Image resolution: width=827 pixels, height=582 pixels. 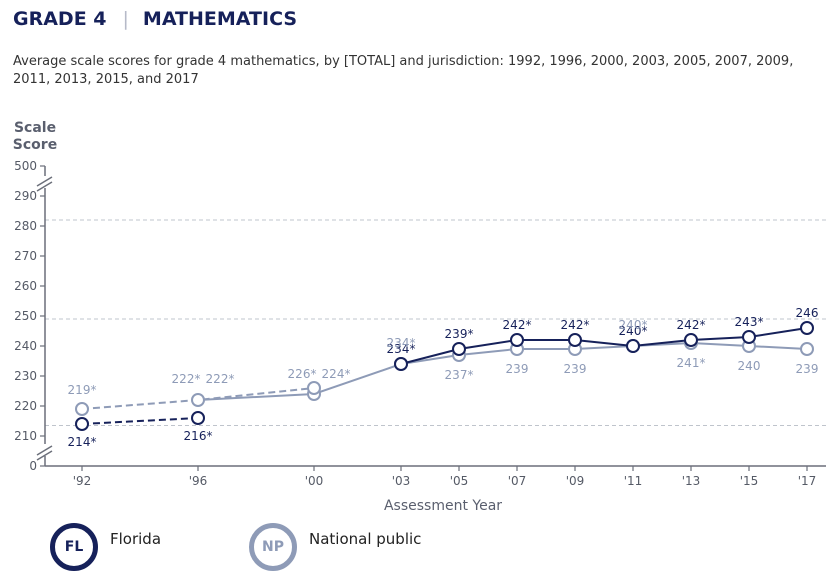 What do you see at coordinates (517, 481) in the screenshot?
I see `x-tick-label: '07` at bounding box center [517, 481].